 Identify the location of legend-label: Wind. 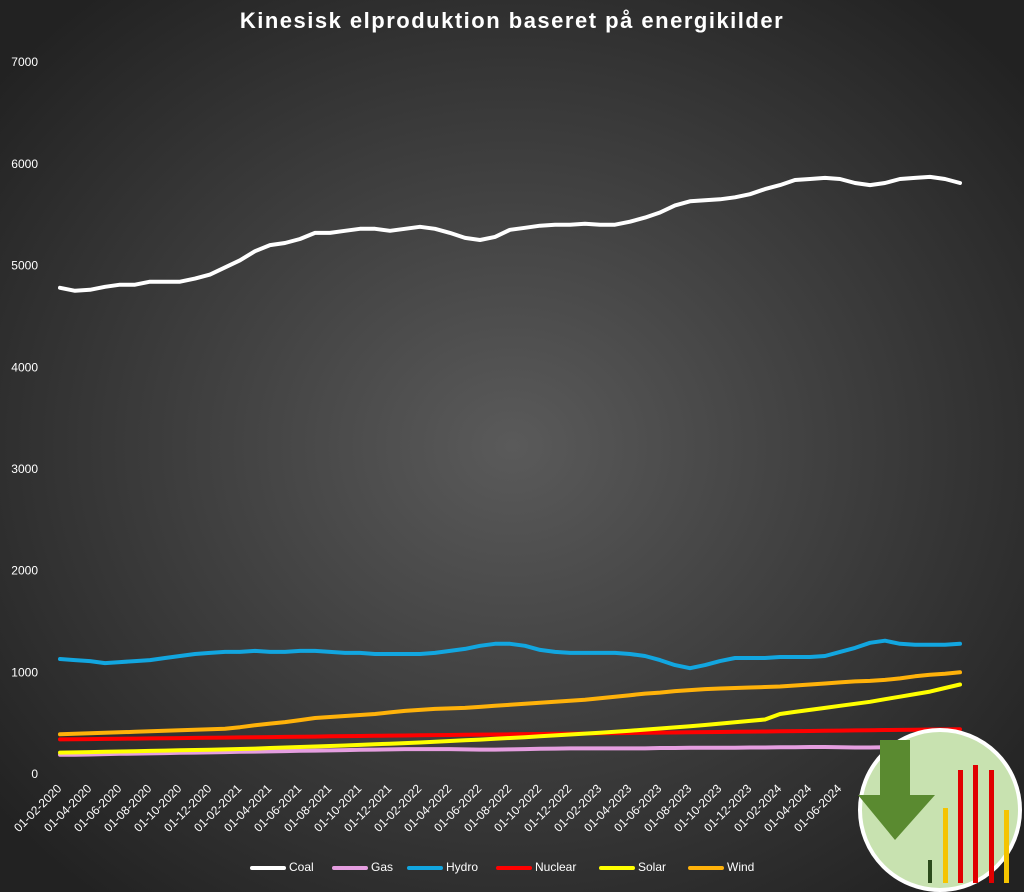
(740, 867).